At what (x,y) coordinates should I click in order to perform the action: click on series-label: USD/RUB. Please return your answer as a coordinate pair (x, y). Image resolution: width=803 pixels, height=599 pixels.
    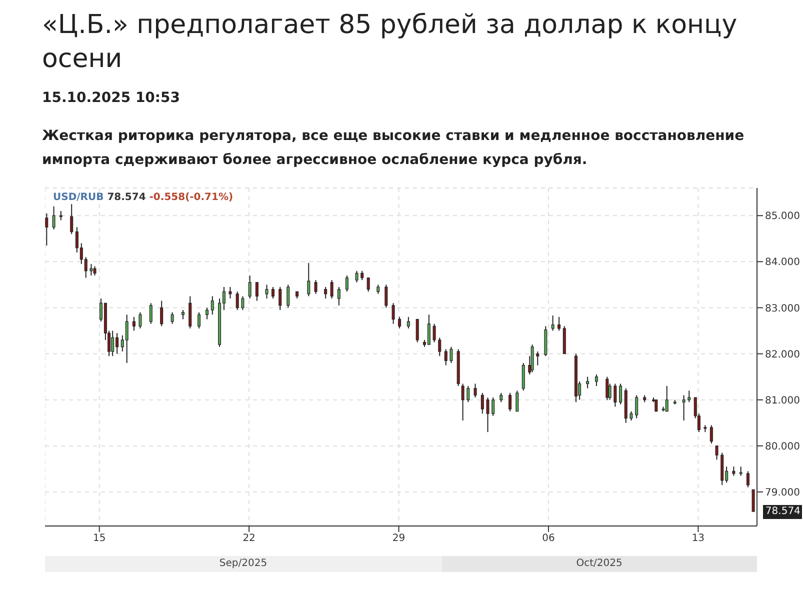
    Looking at the image, I should click on (78, 197).